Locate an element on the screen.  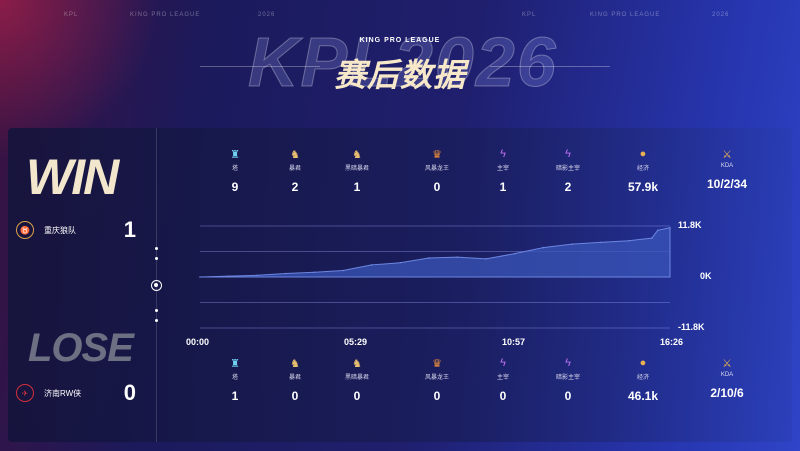
storm-dragon-icon: ♛ is located at coordinates (437, 364).